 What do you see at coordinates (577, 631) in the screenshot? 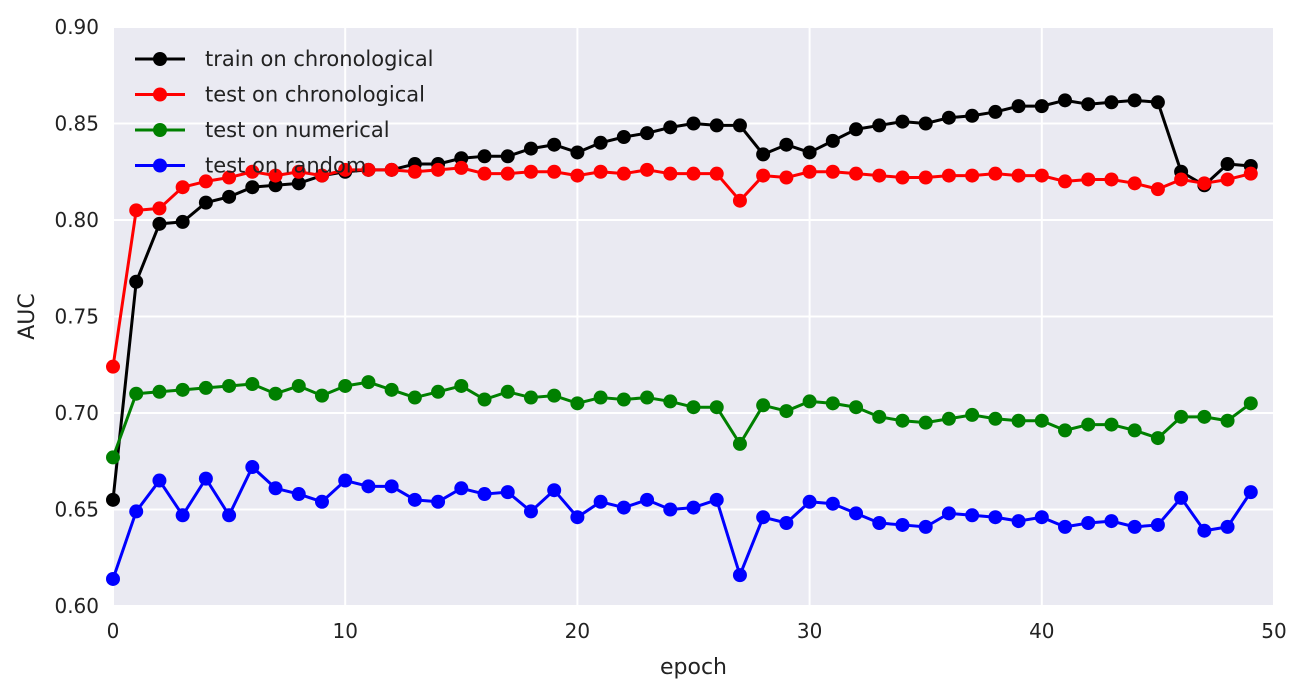
I see `x-tick-label: 20` at bounding box center [577, 631].